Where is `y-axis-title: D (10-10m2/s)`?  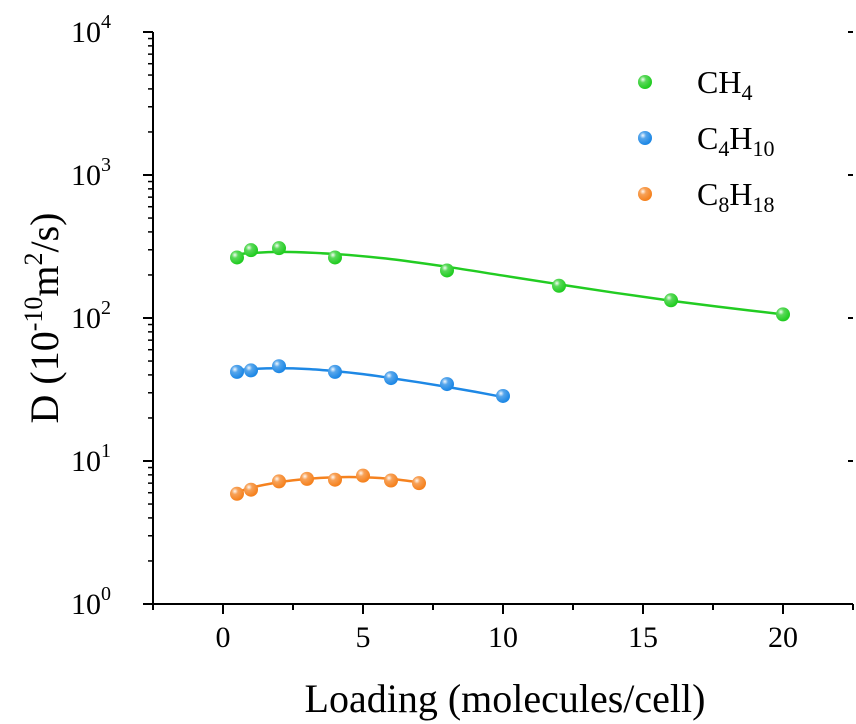
y-axis-title: D (10-10m2/s) is located at coordinates (43, 317).